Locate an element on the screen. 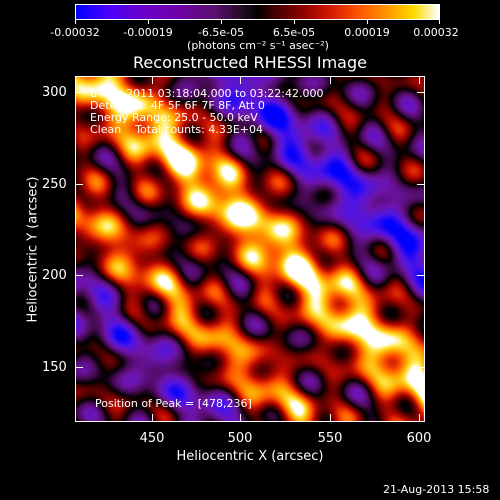 This screenshot has width=500, height=500. y-axis-label: Heliocentric Y (arcsec) is located at coordinates (33, 249).